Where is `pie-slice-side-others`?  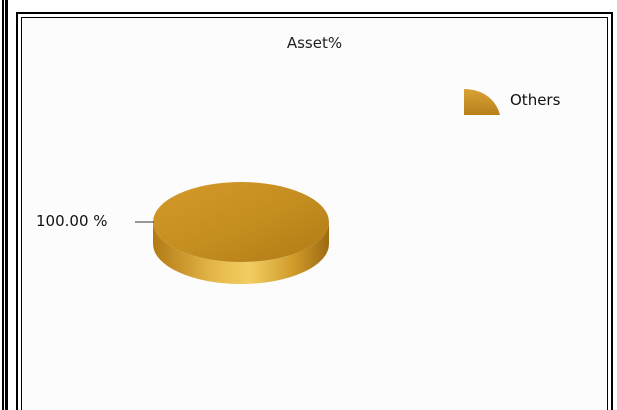
pie-slice-side-others is located at coordinates (241, 253).